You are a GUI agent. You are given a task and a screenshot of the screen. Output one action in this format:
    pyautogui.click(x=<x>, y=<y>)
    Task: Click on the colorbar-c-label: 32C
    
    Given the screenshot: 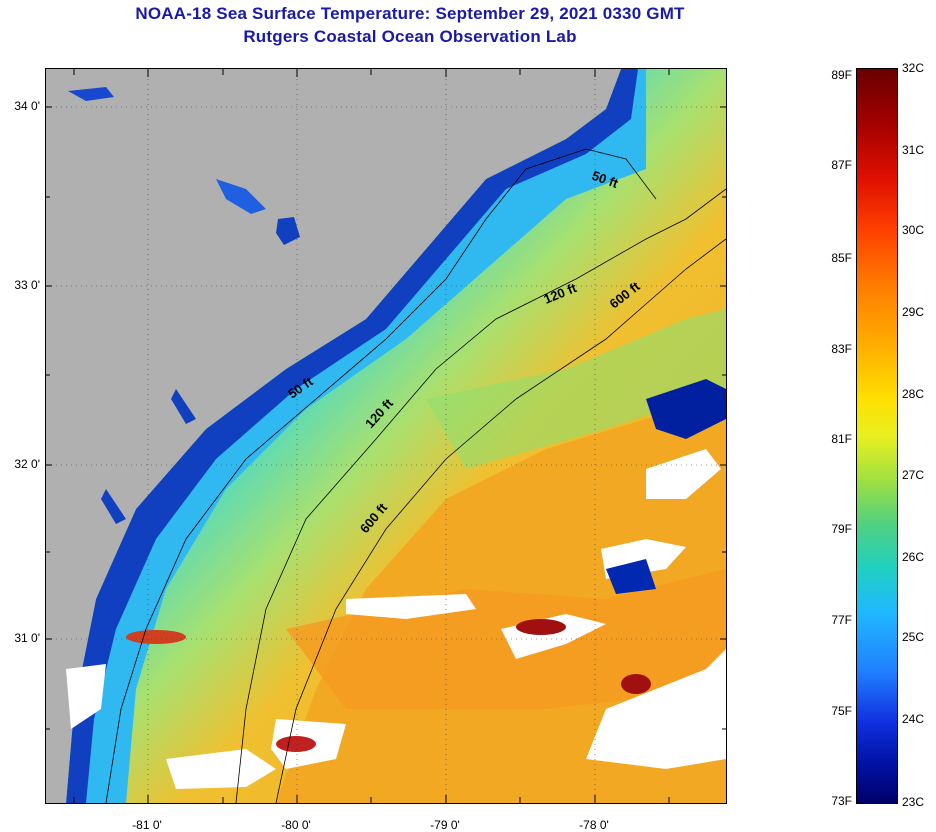 What is the action you would take?
    pyautogui.click(x=913, y=68)
    